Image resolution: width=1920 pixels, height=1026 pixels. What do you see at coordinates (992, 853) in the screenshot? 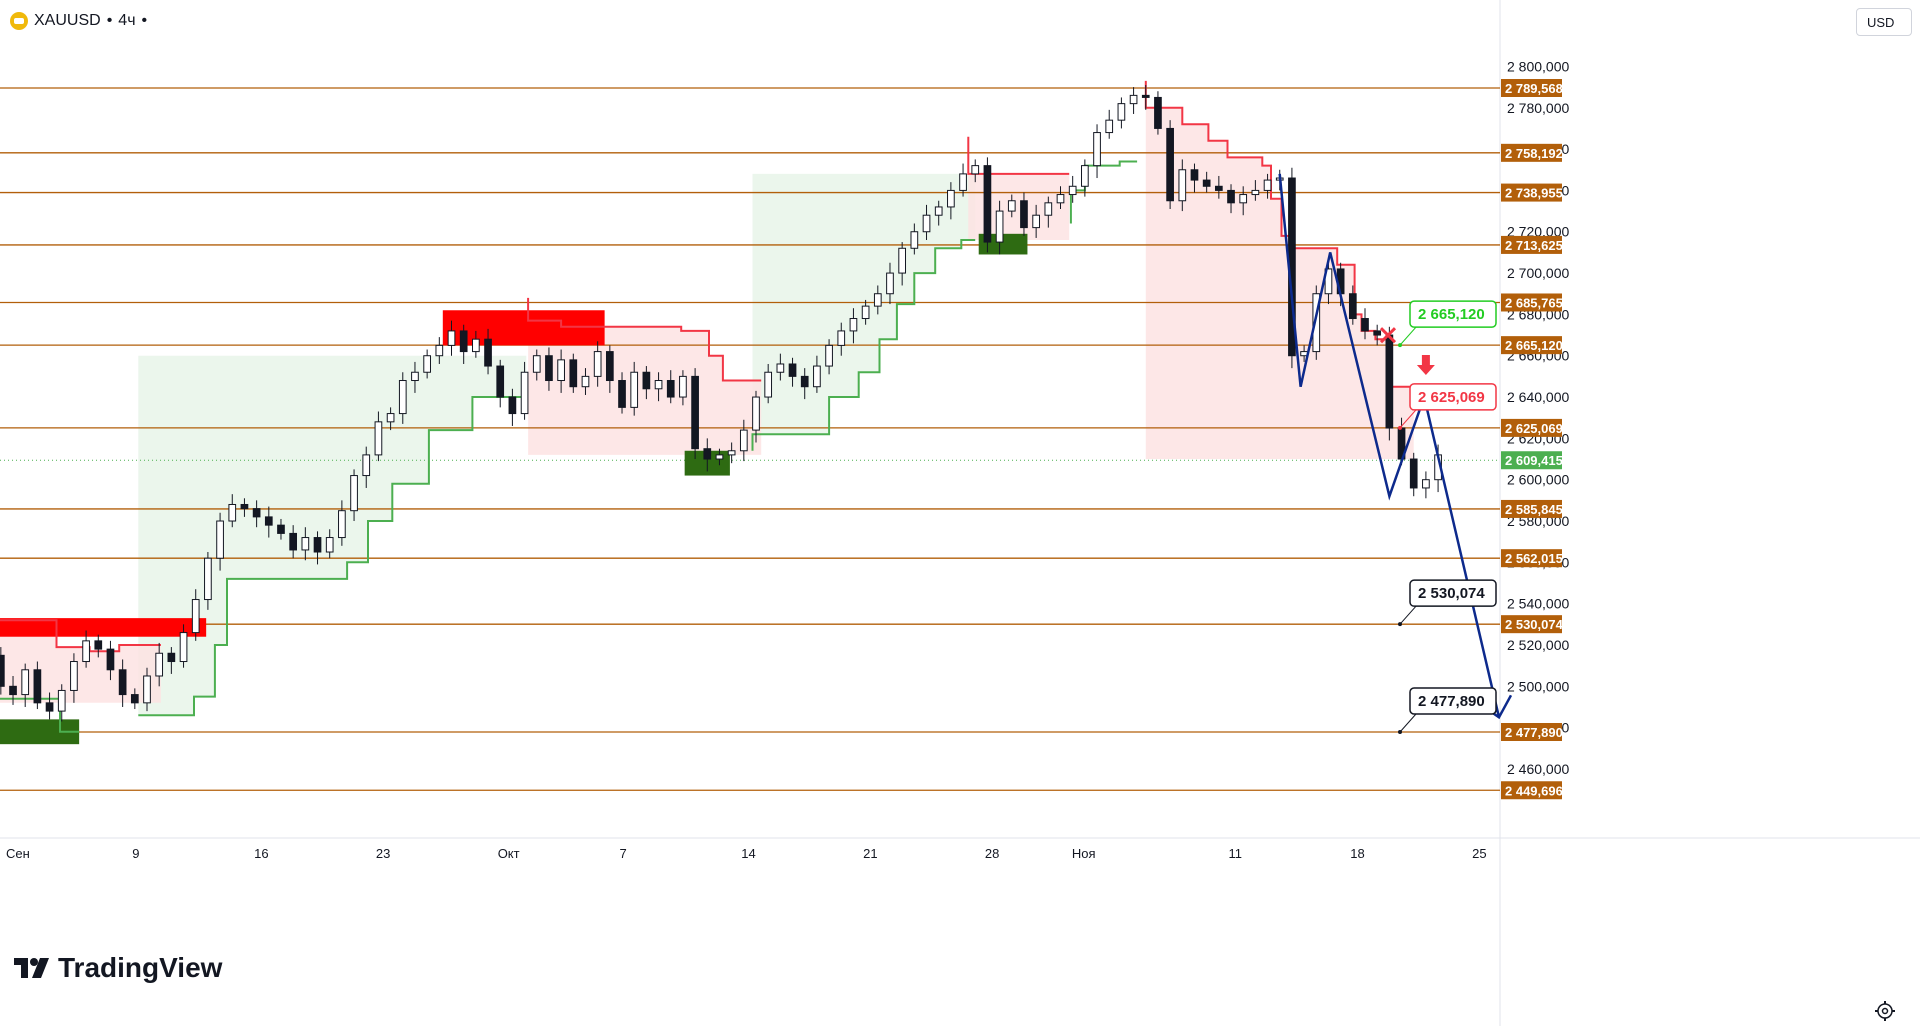
I see `x-tick-label: 28` at bounding box center [992, 853].